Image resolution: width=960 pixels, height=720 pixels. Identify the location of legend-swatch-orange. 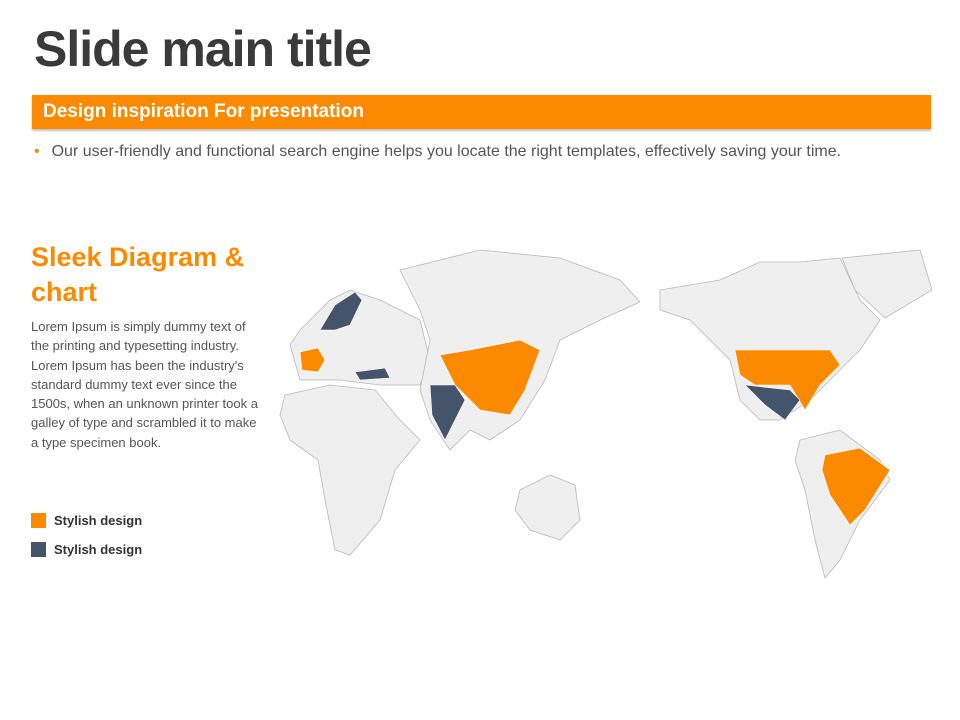
(38, 520).